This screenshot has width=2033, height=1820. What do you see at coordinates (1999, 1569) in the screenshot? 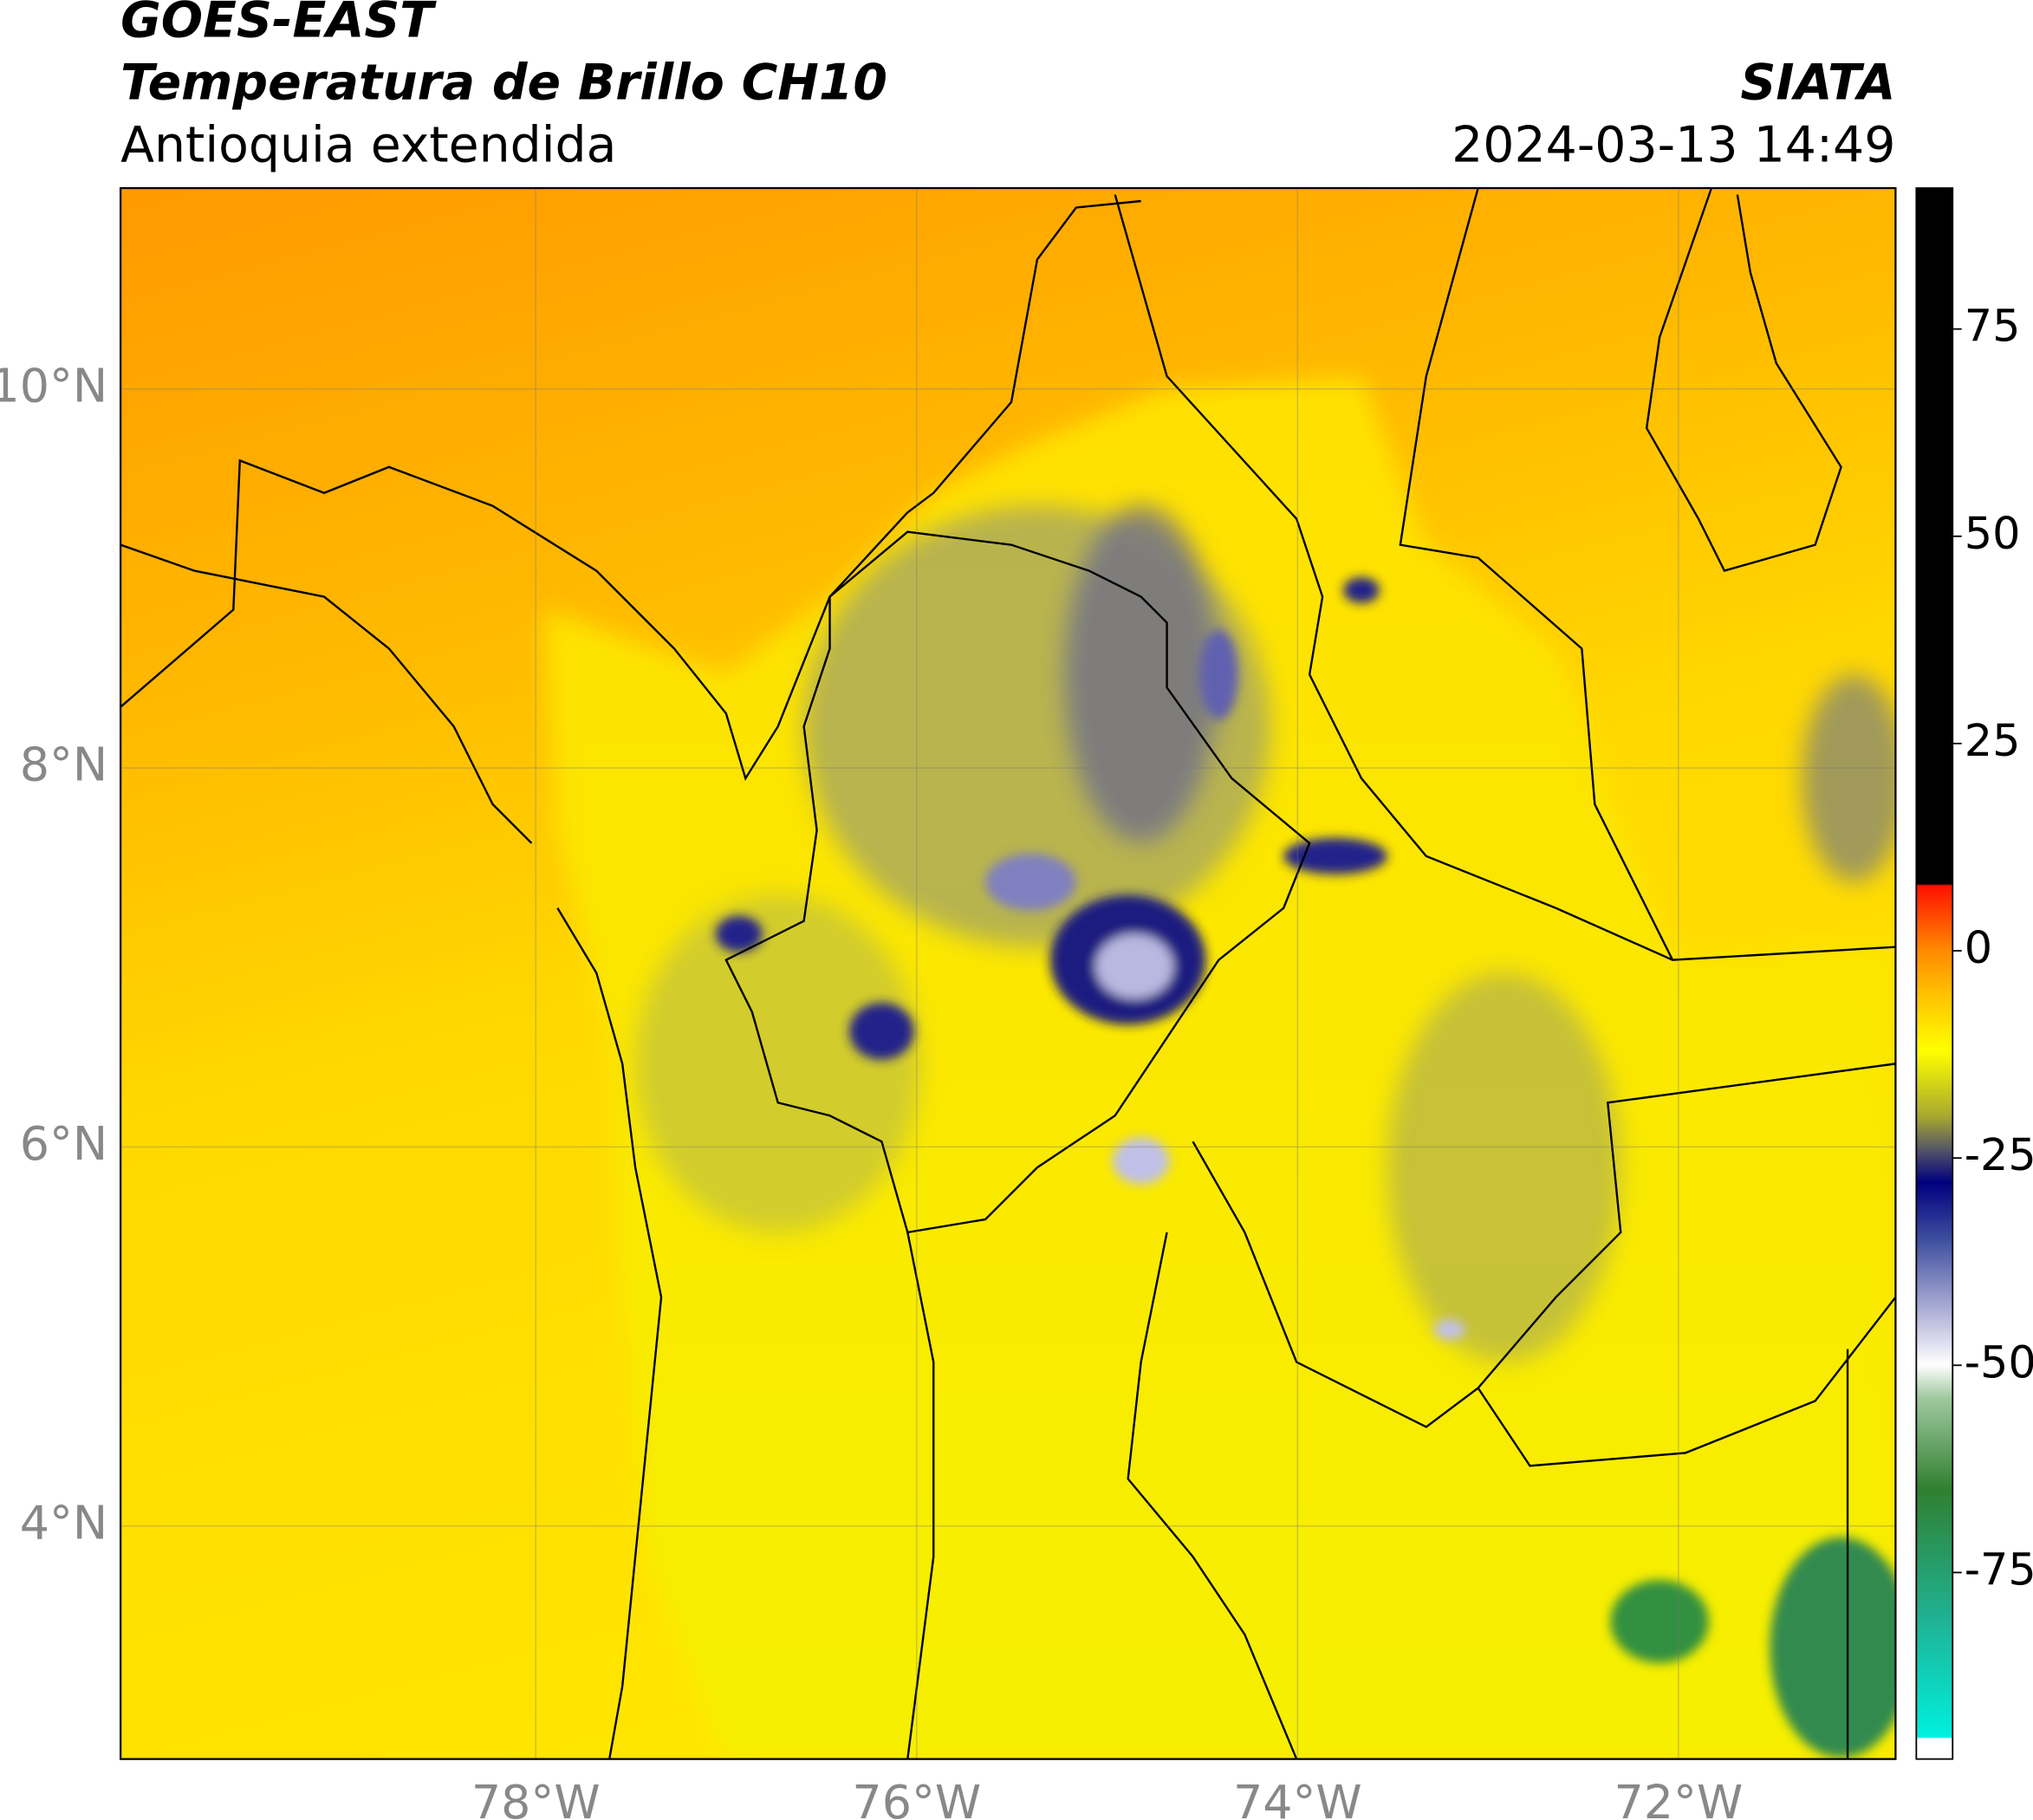
I see `colorbar-tick-label: -75` at bounding box center [1999, 1569].